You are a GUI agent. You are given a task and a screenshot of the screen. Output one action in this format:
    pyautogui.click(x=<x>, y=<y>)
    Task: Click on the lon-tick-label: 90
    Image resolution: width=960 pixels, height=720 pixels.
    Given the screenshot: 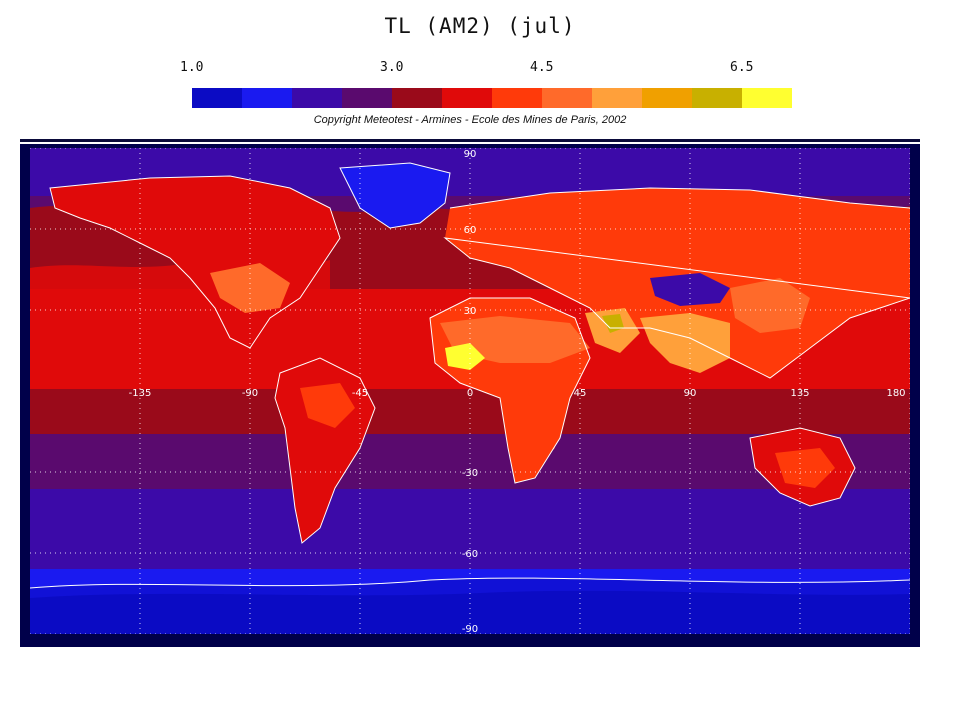 What is the action you would take?
    pyautogui.click(x=690, y=393)
    